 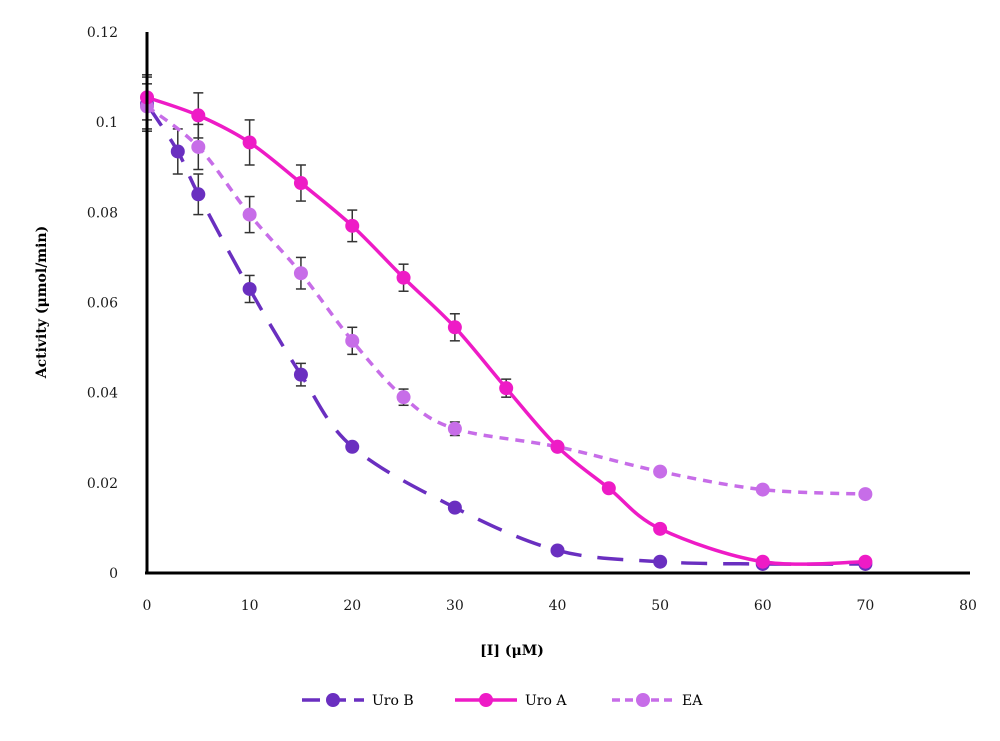 What do you see at coordinates (511, 701) in the screenshot?
I see `legend-item: Uro A` at bounding box center [511, 701].